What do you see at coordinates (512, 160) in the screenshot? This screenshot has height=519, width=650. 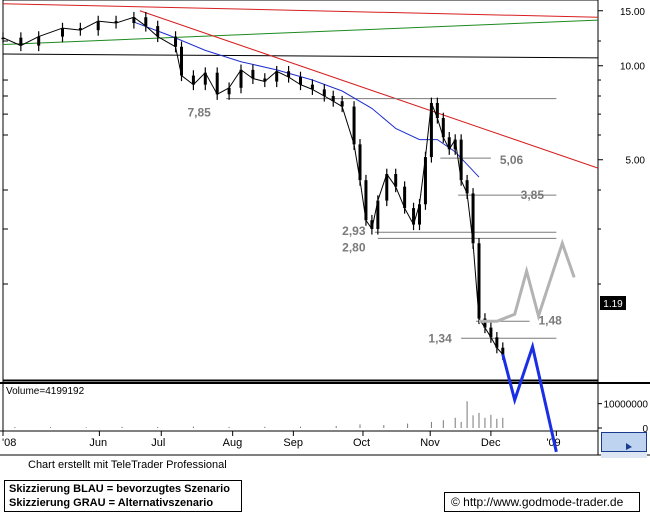 I see `level-label: 5,06` at bounding box center [512, 160].